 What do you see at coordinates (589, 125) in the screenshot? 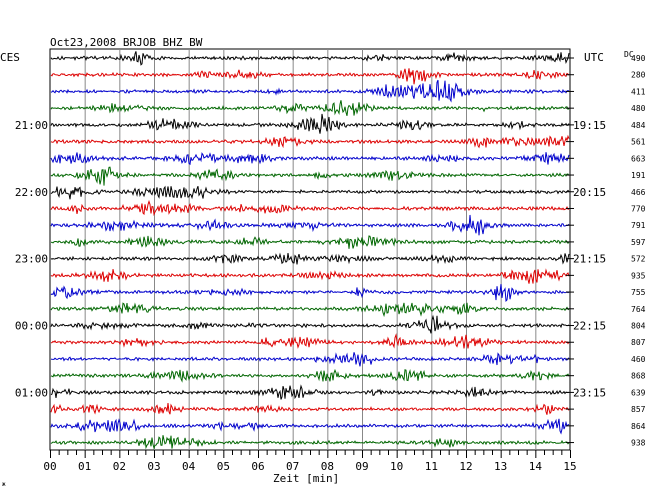
I see `right-hour-label: 19:15` at bounding box center [589, 125].